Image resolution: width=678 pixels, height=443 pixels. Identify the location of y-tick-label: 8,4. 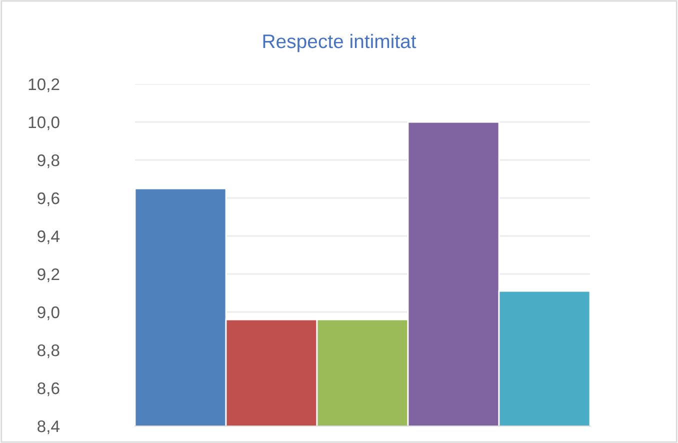
(49, 427).